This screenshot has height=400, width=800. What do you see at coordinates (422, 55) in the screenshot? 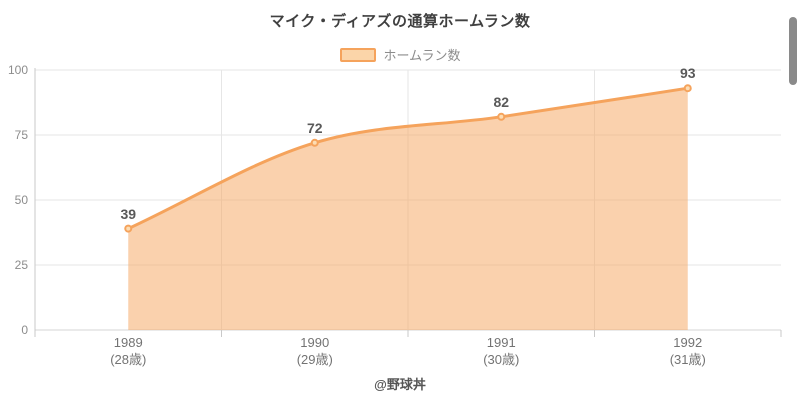
I see `legend-label: ホームラン数` at bounding box center [422, 55].